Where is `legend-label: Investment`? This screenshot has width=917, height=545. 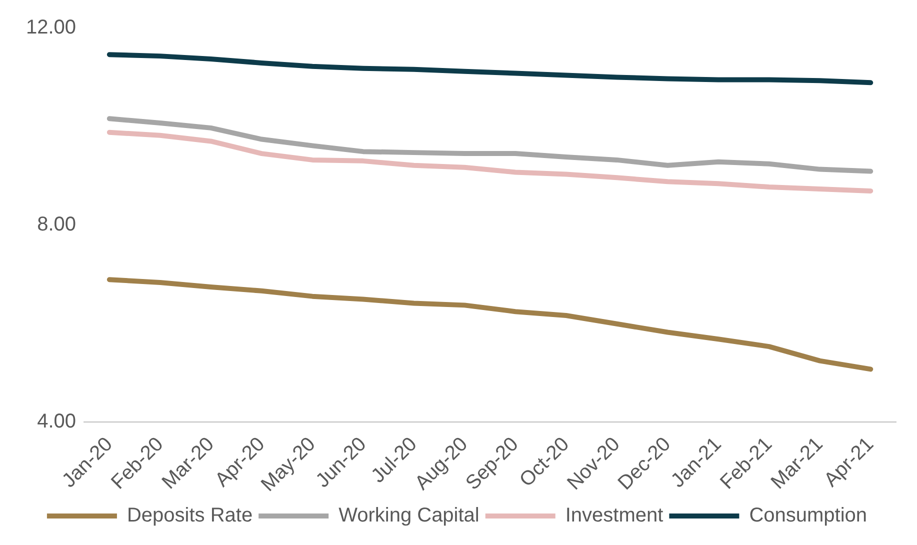 legend-label: Investment is located at coordinates (614, 515).